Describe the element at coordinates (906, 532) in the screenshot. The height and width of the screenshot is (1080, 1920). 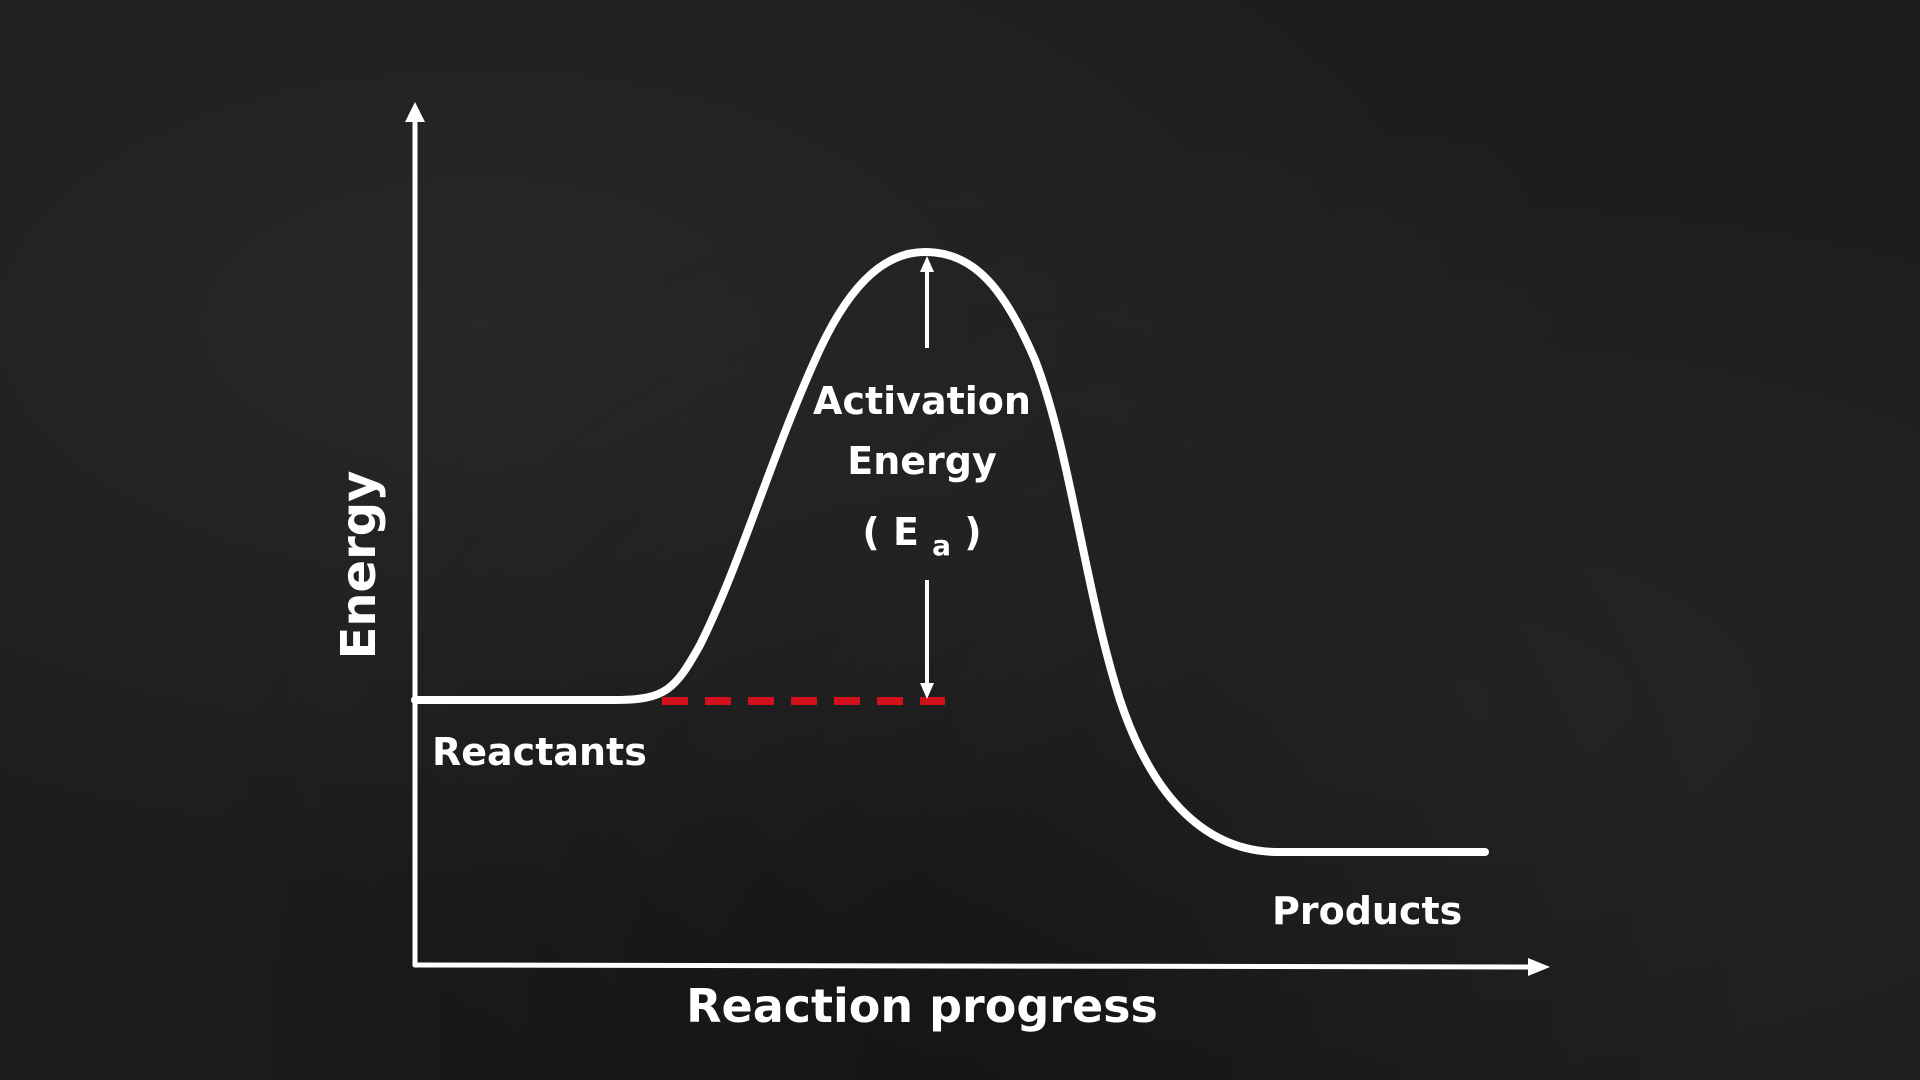
I see `activation-symbol-letter: E` at that location.